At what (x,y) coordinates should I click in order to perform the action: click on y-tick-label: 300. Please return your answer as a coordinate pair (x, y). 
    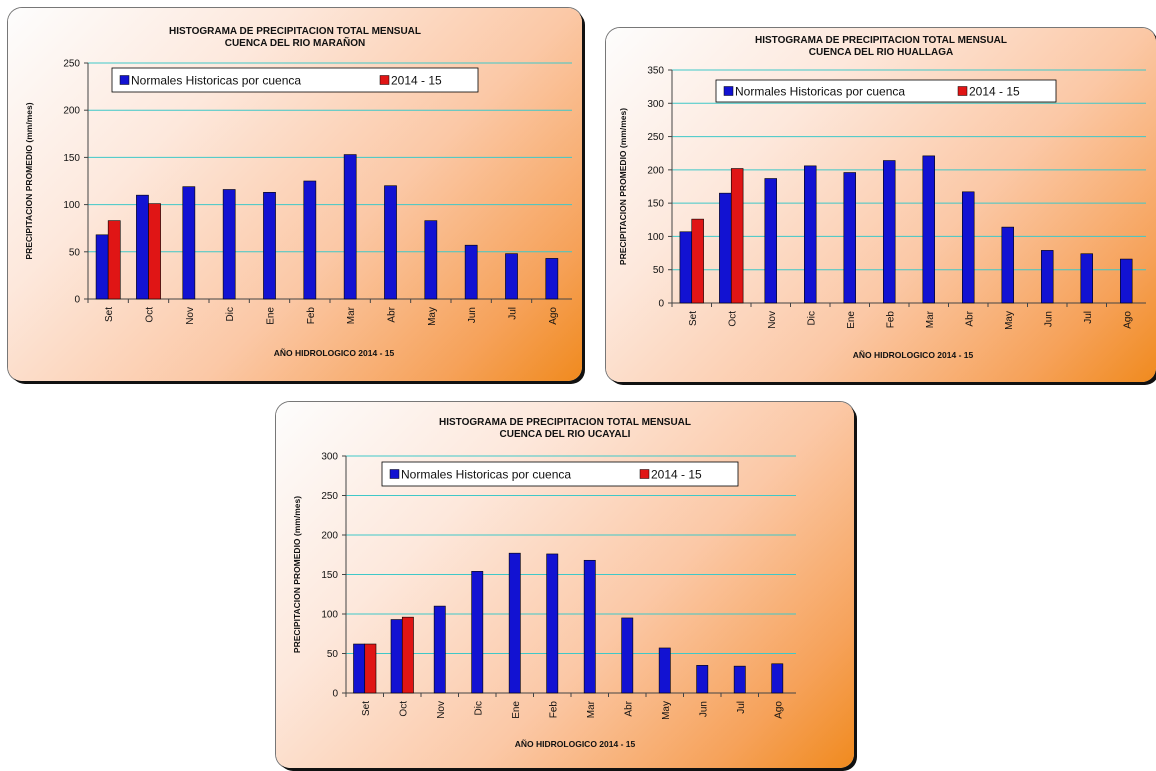
    Looking at the image, I should click on (329, 457).